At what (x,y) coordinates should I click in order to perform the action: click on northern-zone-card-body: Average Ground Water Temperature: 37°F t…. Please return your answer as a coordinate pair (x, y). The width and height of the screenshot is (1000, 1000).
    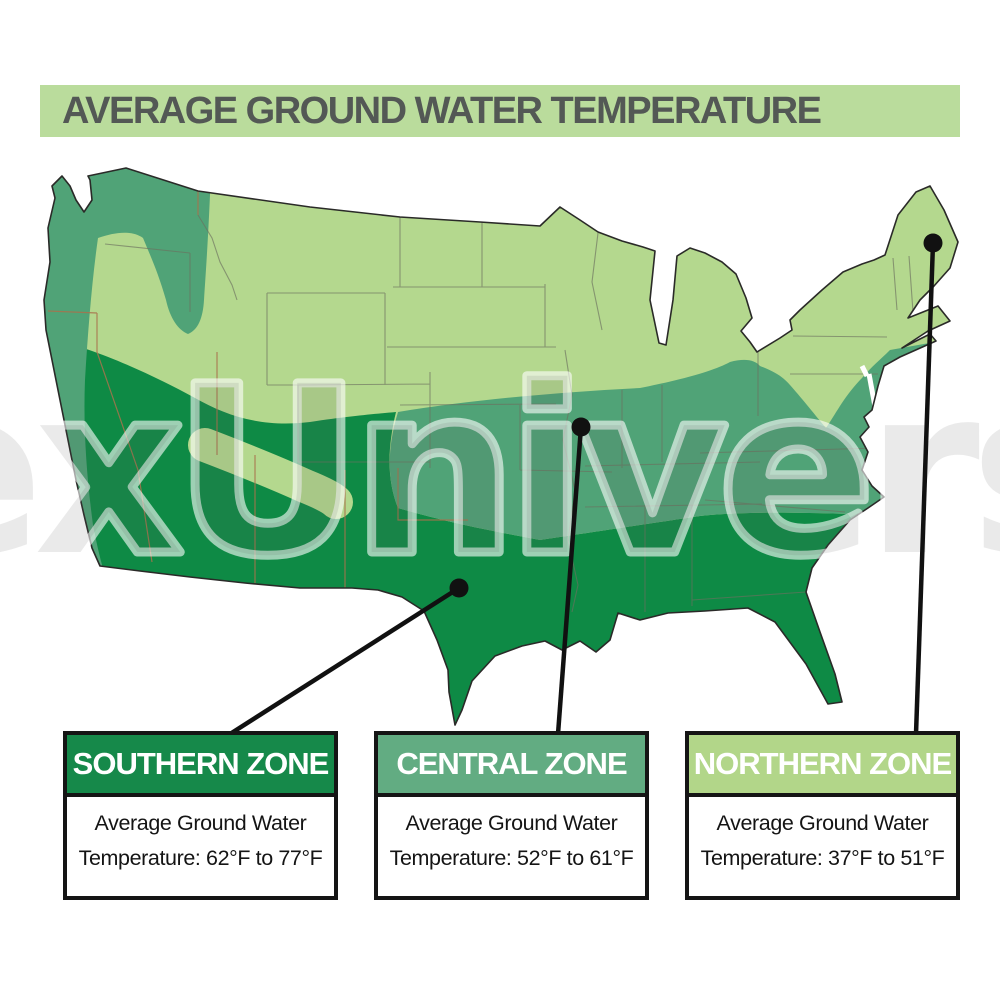
    Looking at the image, I should click on (822, 837).